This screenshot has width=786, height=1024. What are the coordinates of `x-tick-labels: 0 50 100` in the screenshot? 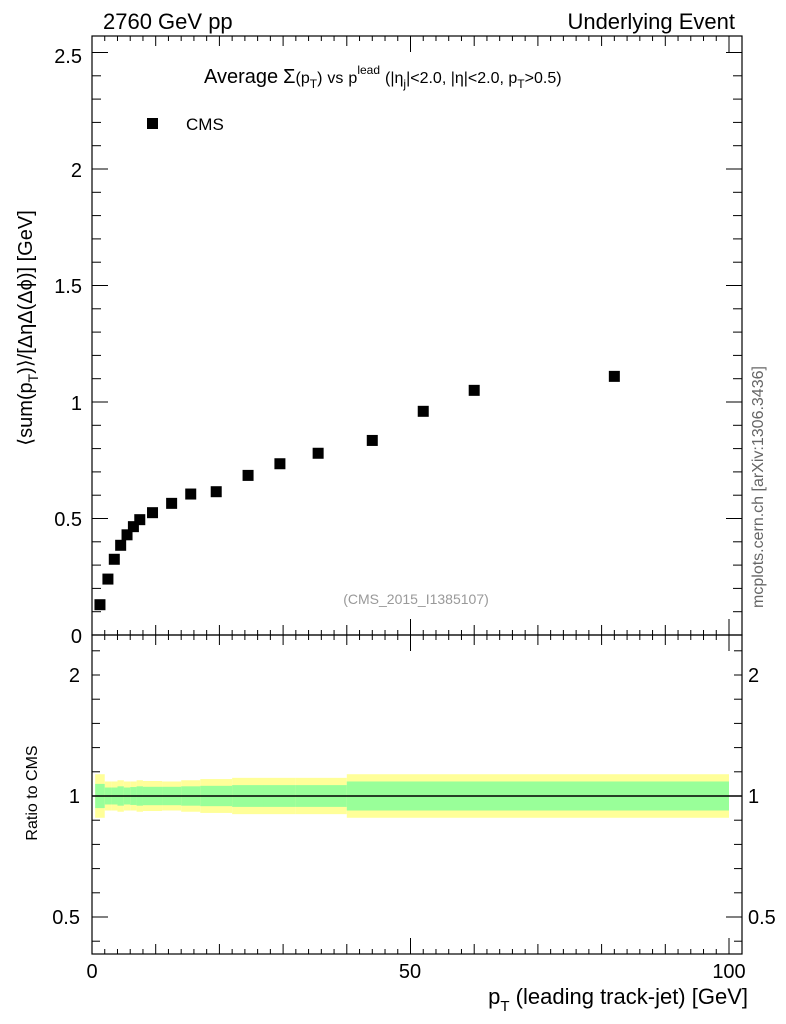 It's located at (415, 972).